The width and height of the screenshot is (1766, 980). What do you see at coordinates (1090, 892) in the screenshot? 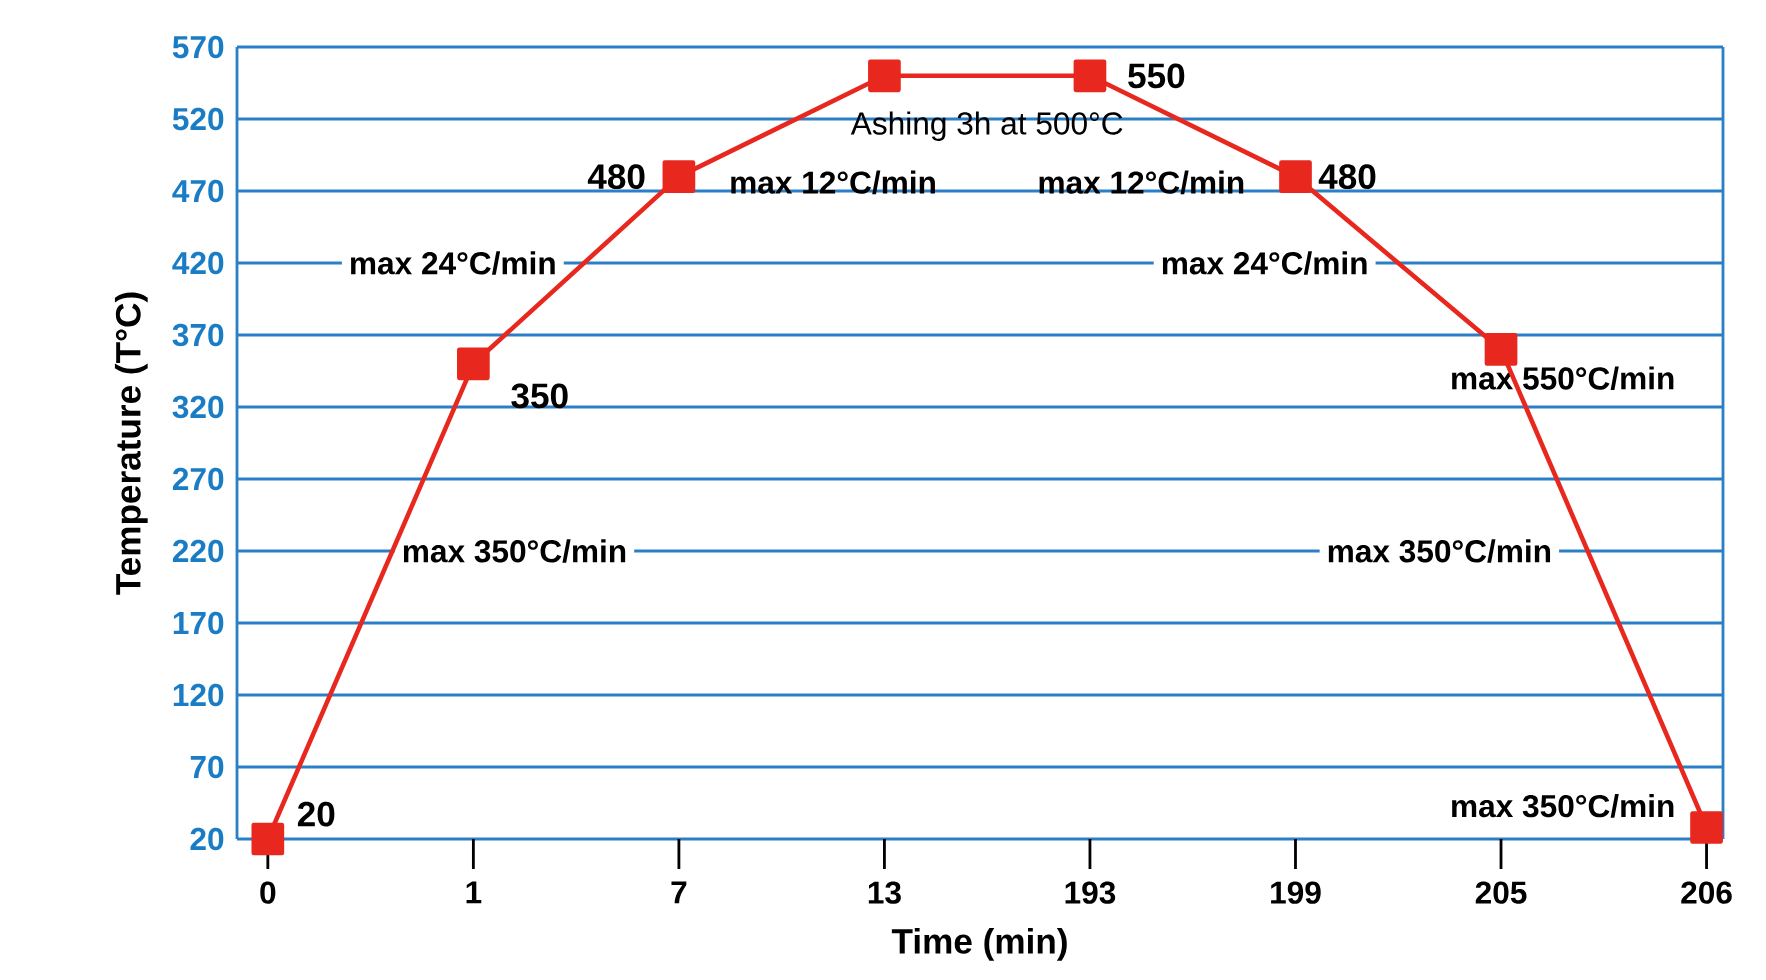
I see `x-tick-label: 193` at bounding box center [1090, 892].